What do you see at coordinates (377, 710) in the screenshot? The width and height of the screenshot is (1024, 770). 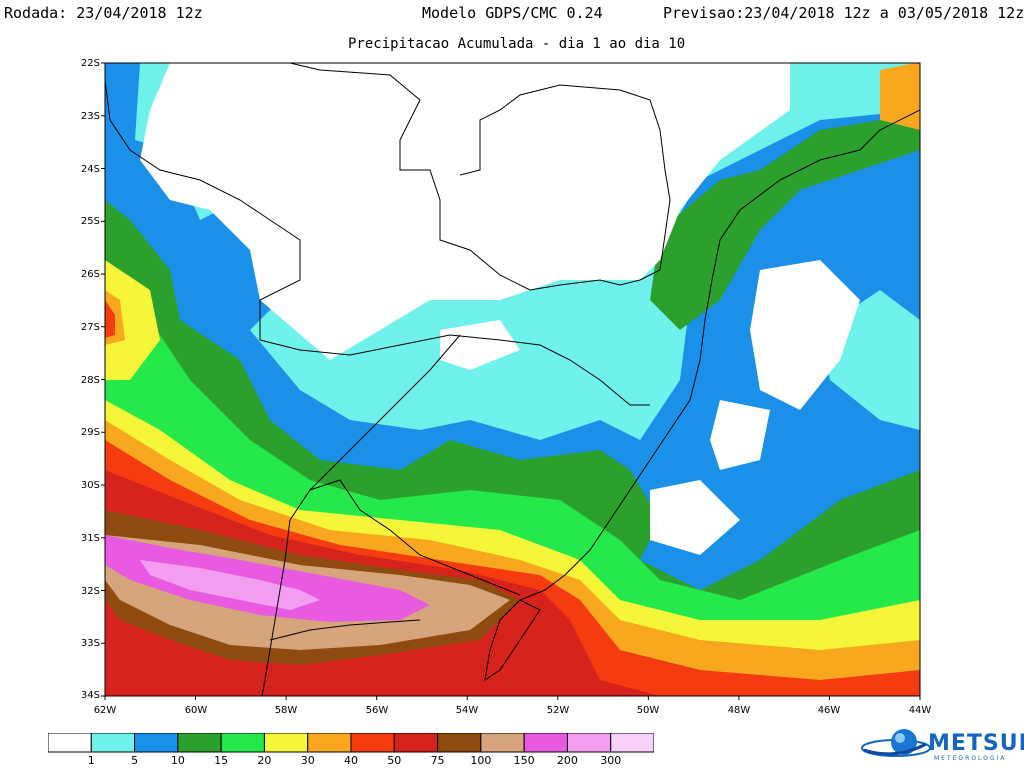 I see `lon-label: 56W` at bounding box center [377, 710].